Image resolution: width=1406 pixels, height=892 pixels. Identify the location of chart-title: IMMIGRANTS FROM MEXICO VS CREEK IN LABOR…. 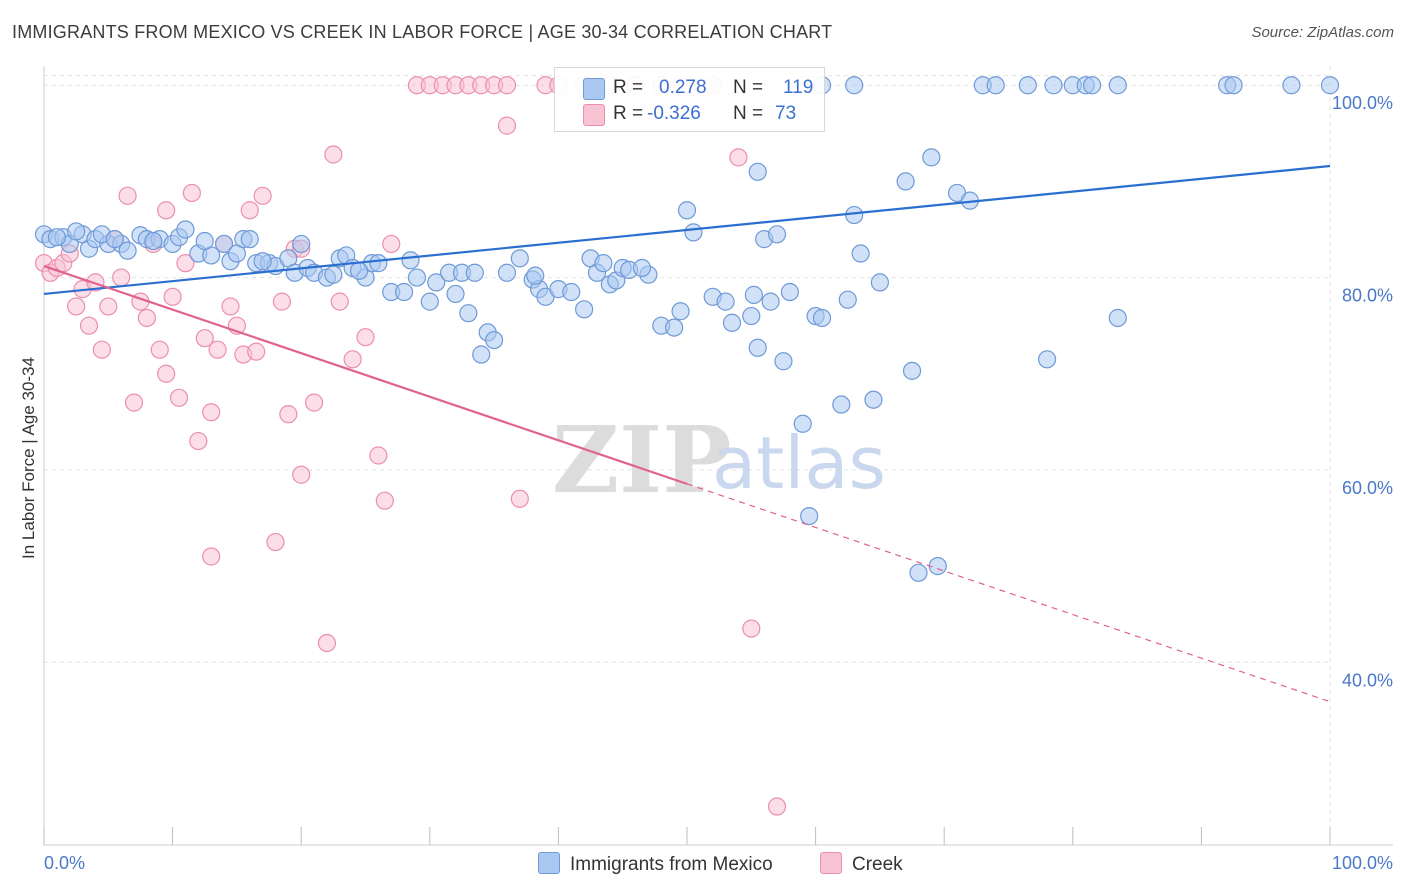
(422, 32).